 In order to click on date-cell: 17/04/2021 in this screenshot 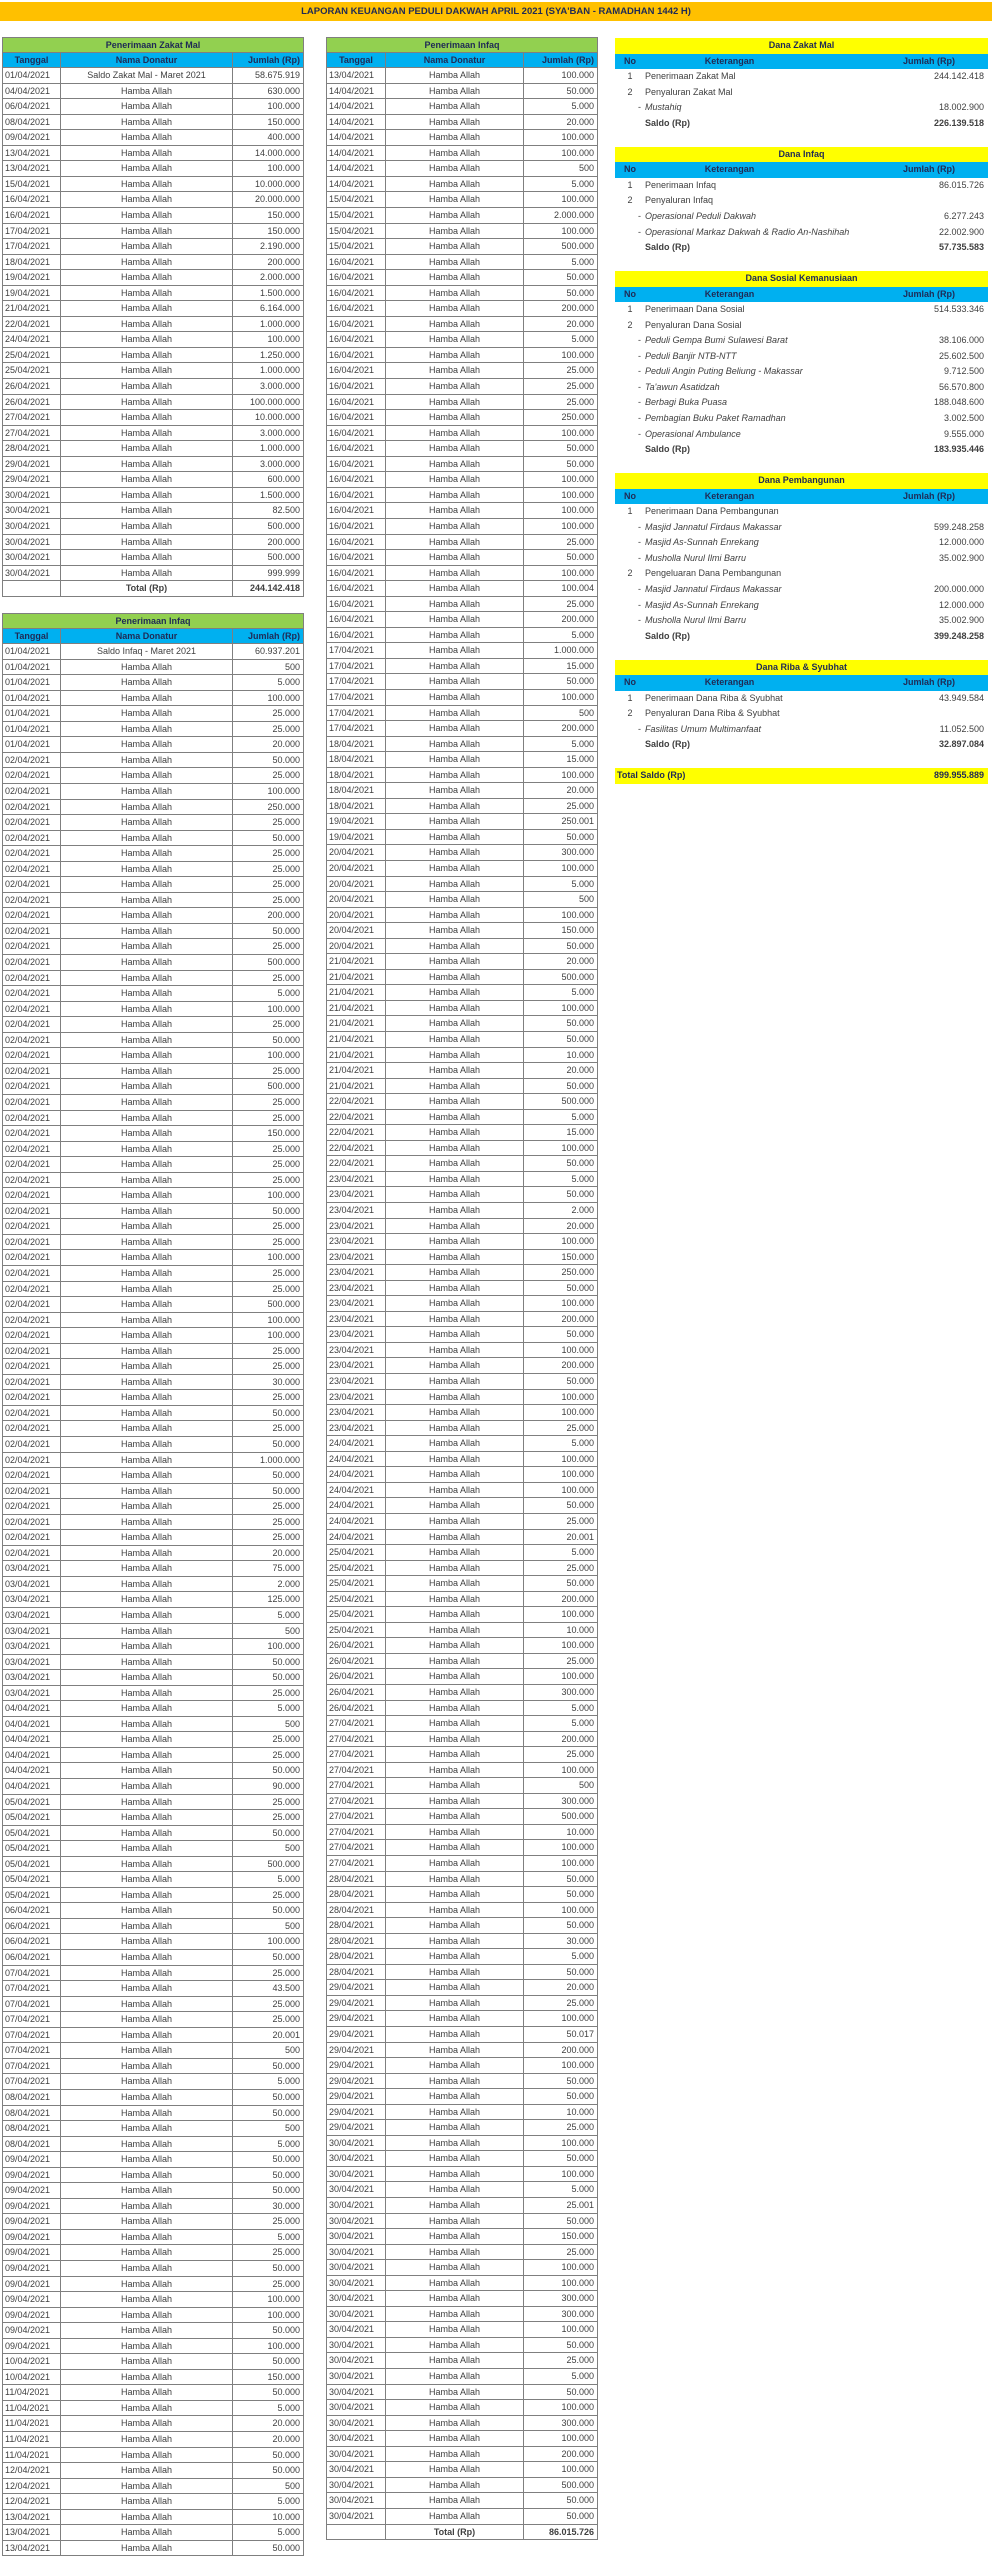, I will do `click(356, 697)`.